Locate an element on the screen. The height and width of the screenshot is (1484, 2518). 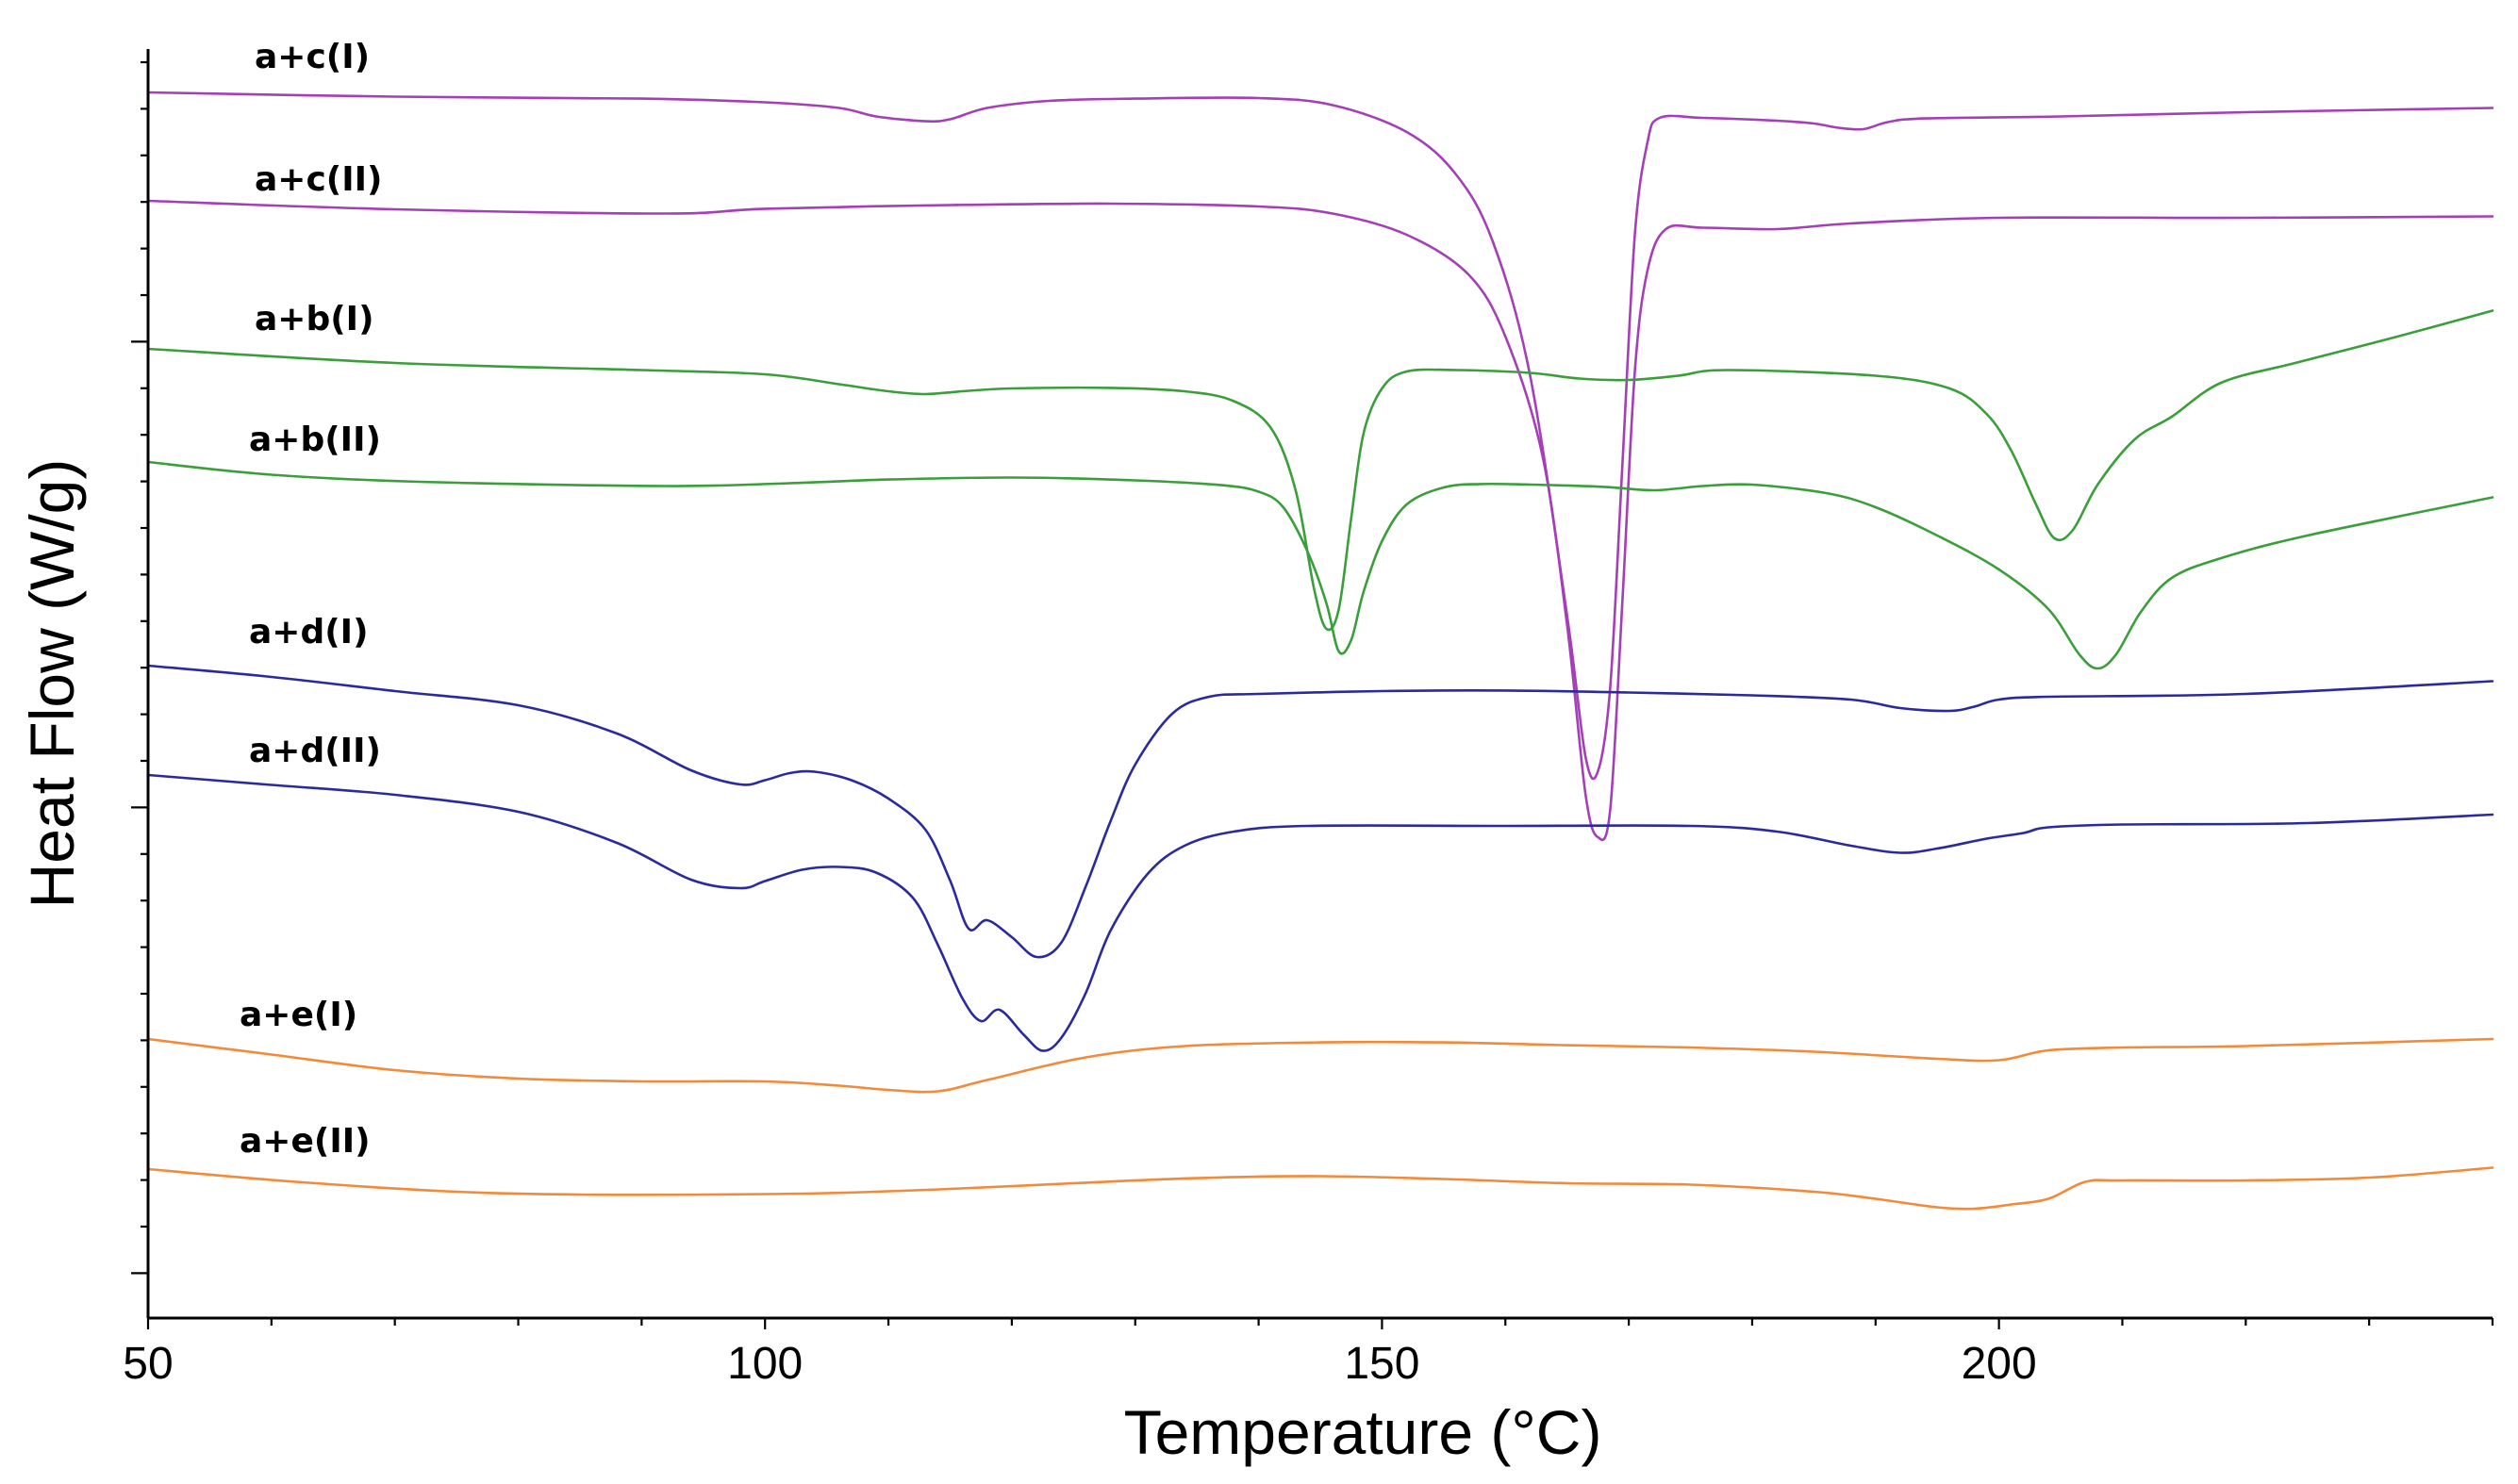
series-label: a+e(II) is located at coordinates (305, 1141).